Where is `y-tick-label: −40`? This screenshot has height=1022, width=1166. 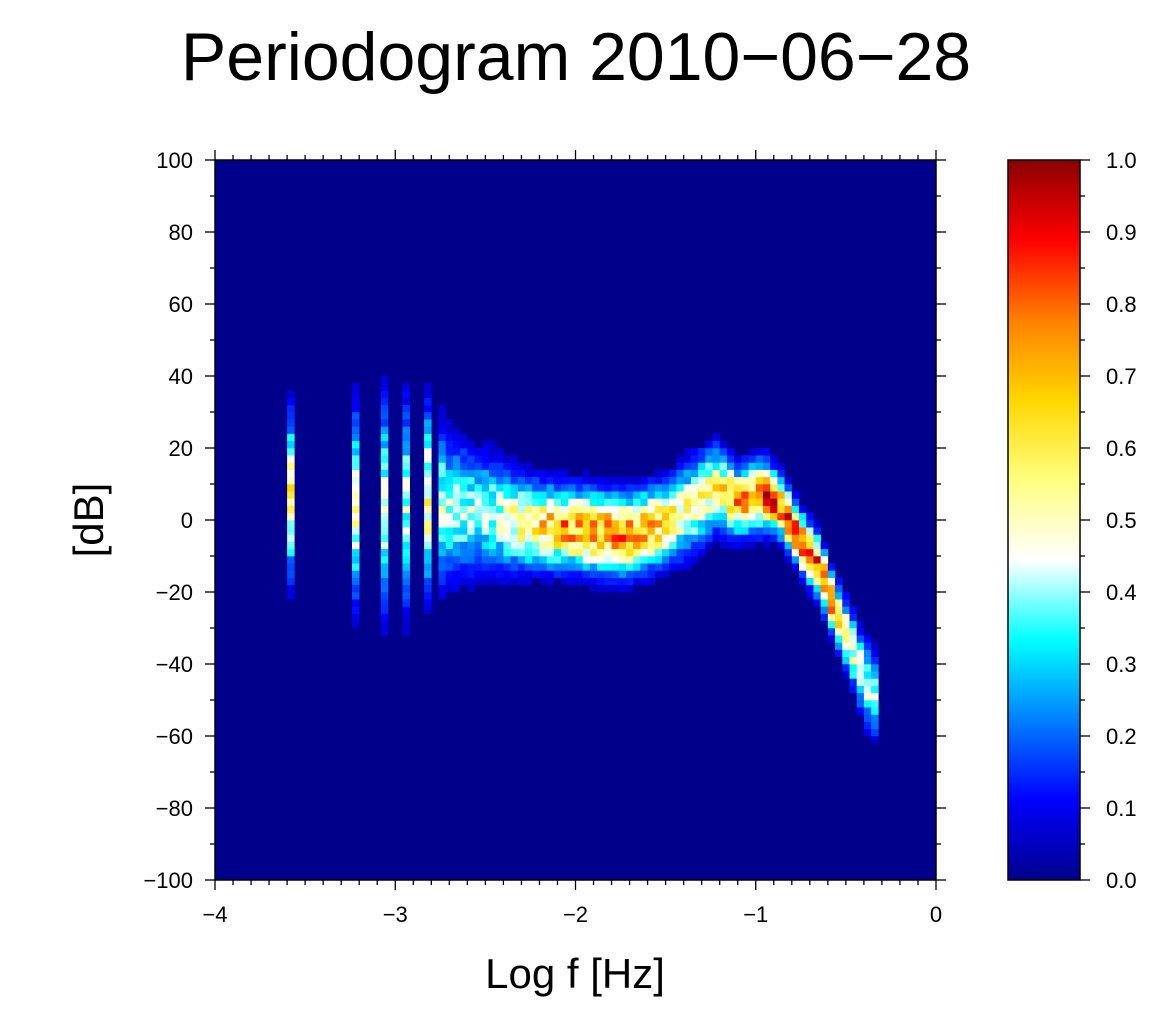
y-tick-label: −40 is located at coordinates (174, 664).